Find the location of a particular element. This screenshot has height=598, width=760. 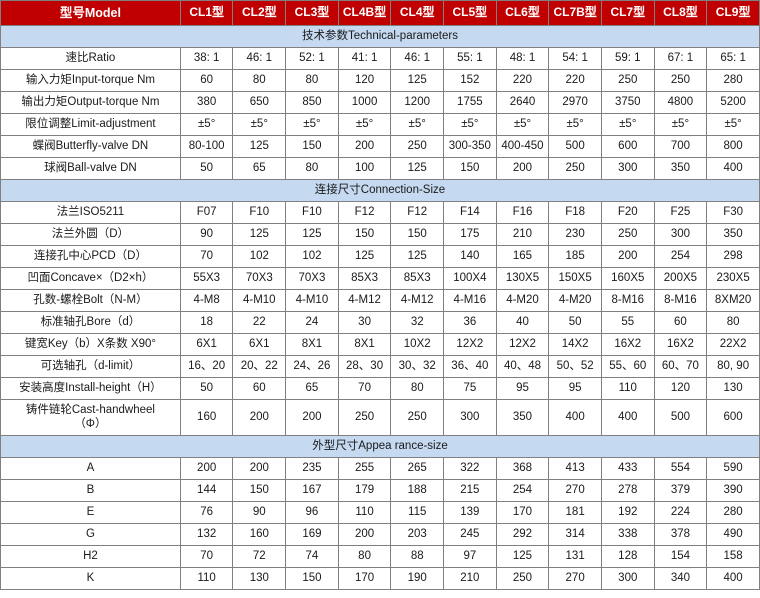

table-cell: F10 is located at coordinates (312, 212).